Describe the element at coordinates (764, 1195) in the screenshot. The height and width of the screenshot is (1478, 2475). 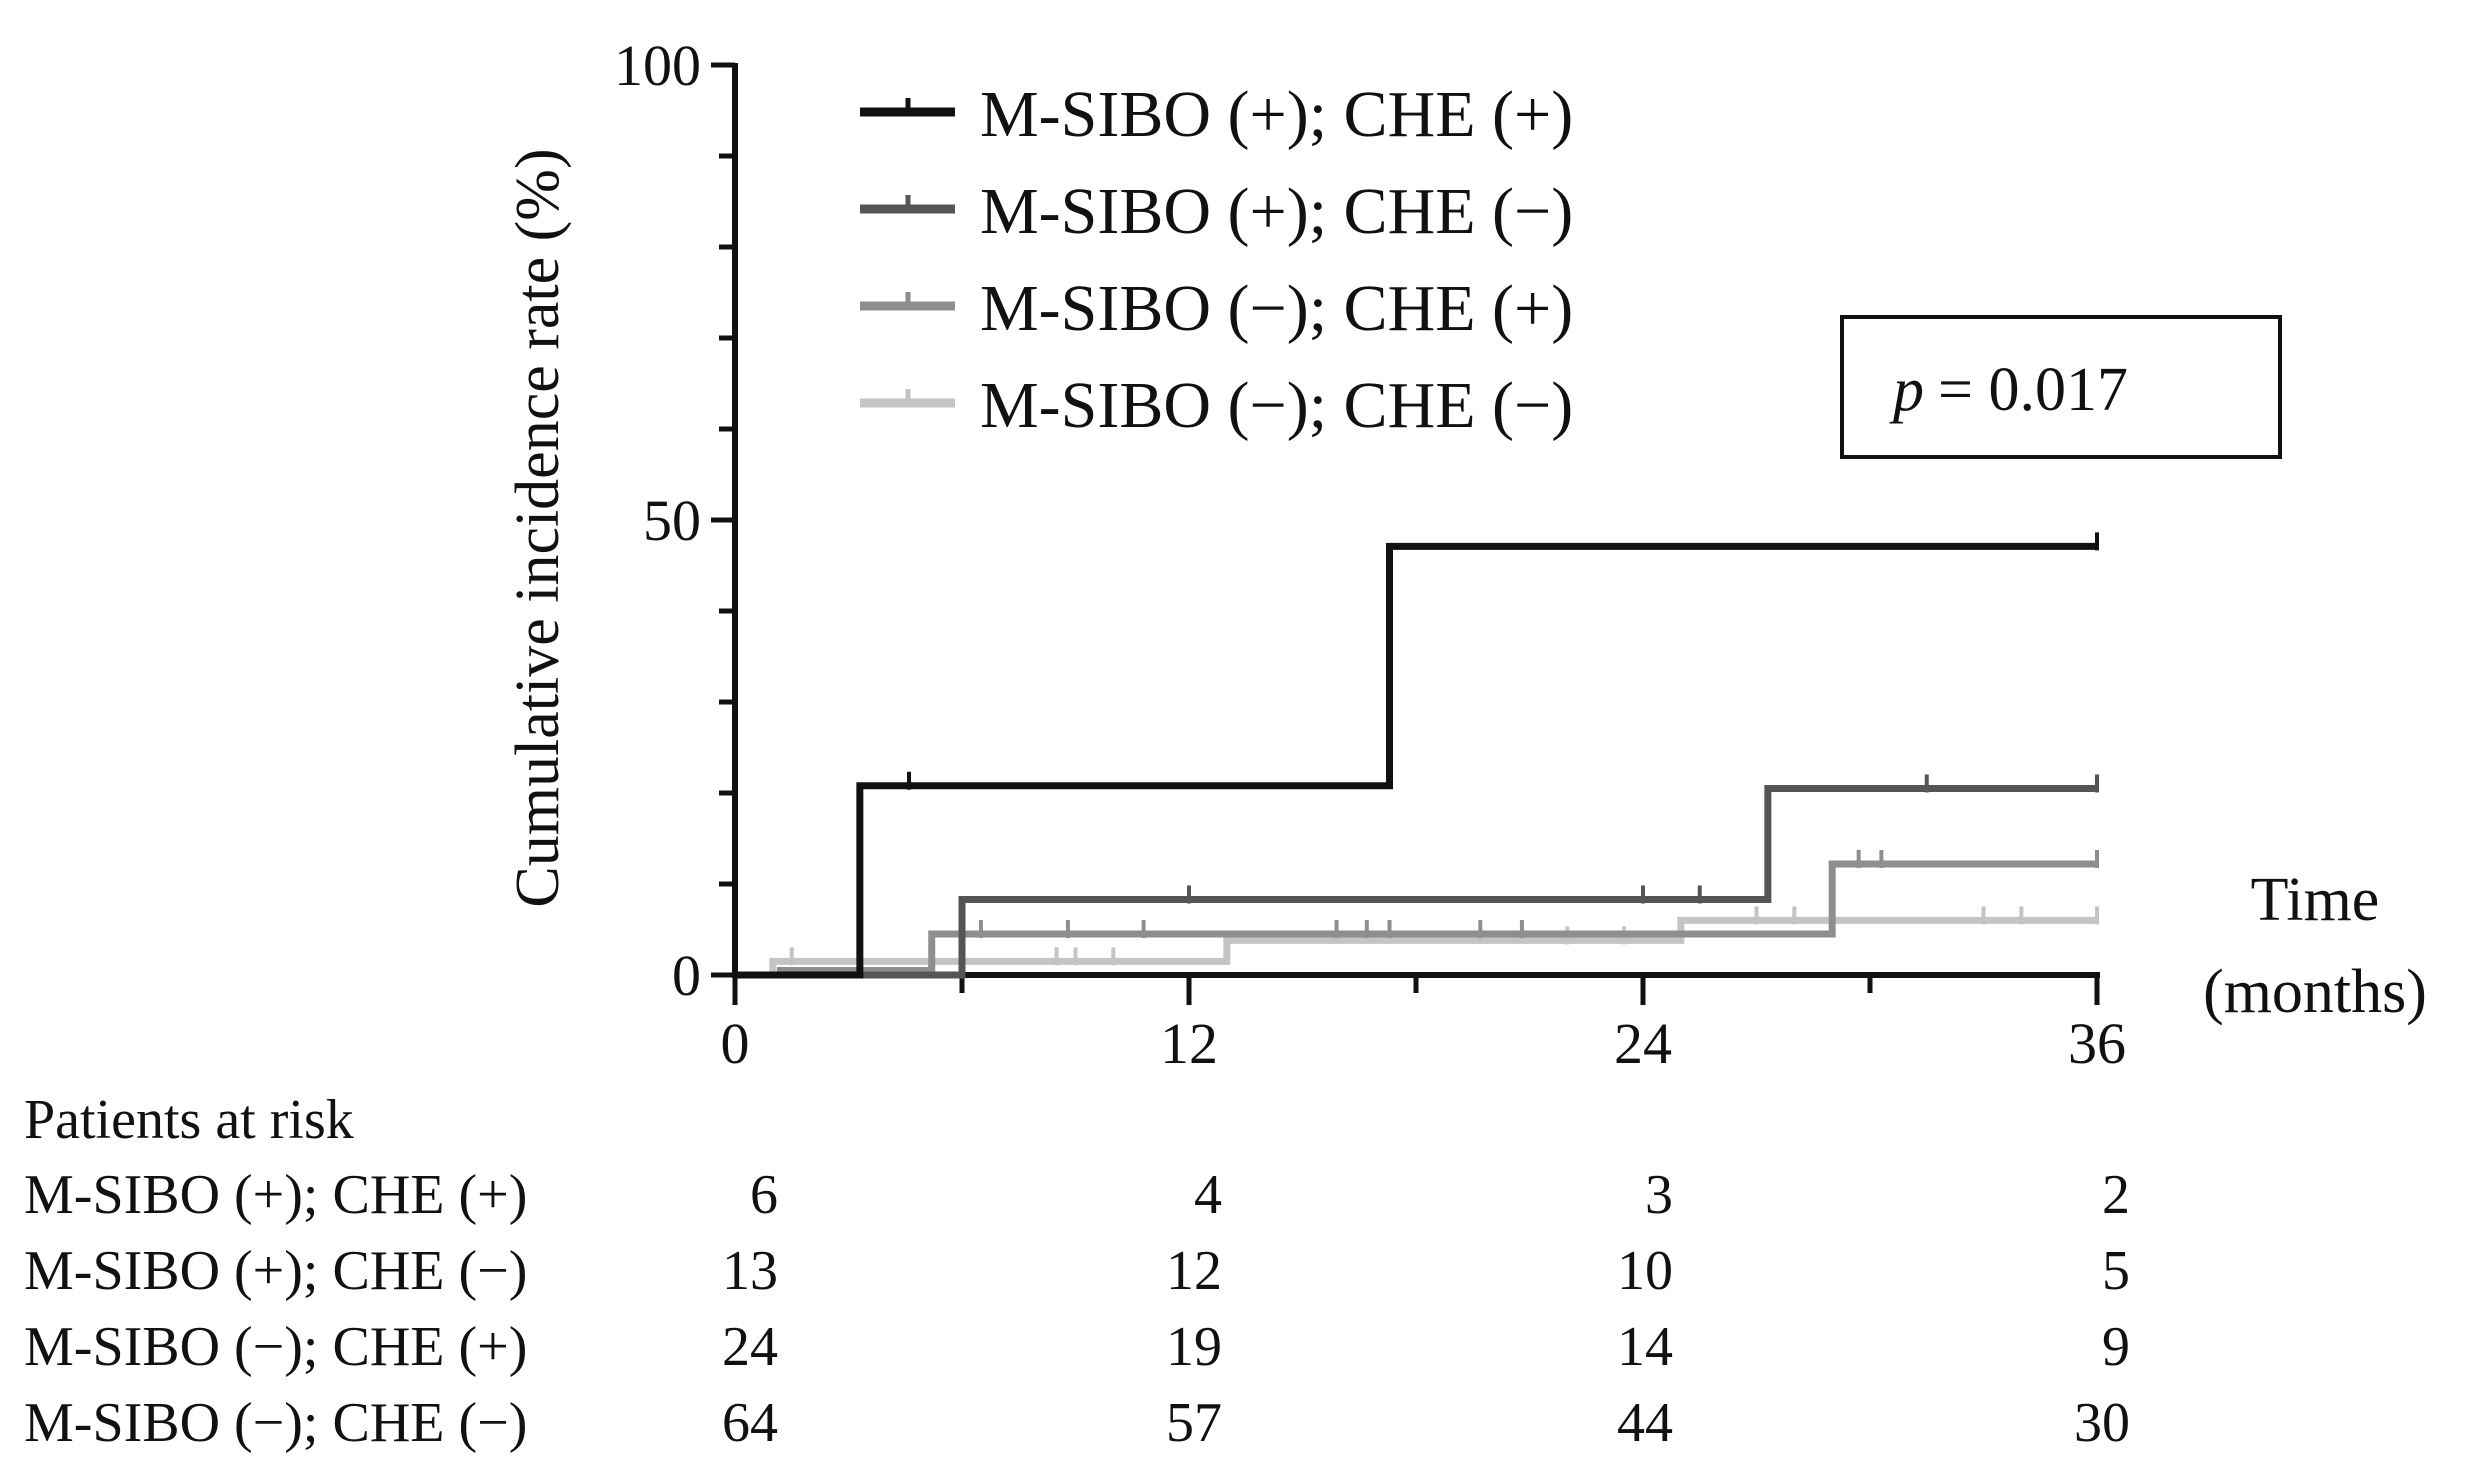
I see `risk-cell: 6` at that location.